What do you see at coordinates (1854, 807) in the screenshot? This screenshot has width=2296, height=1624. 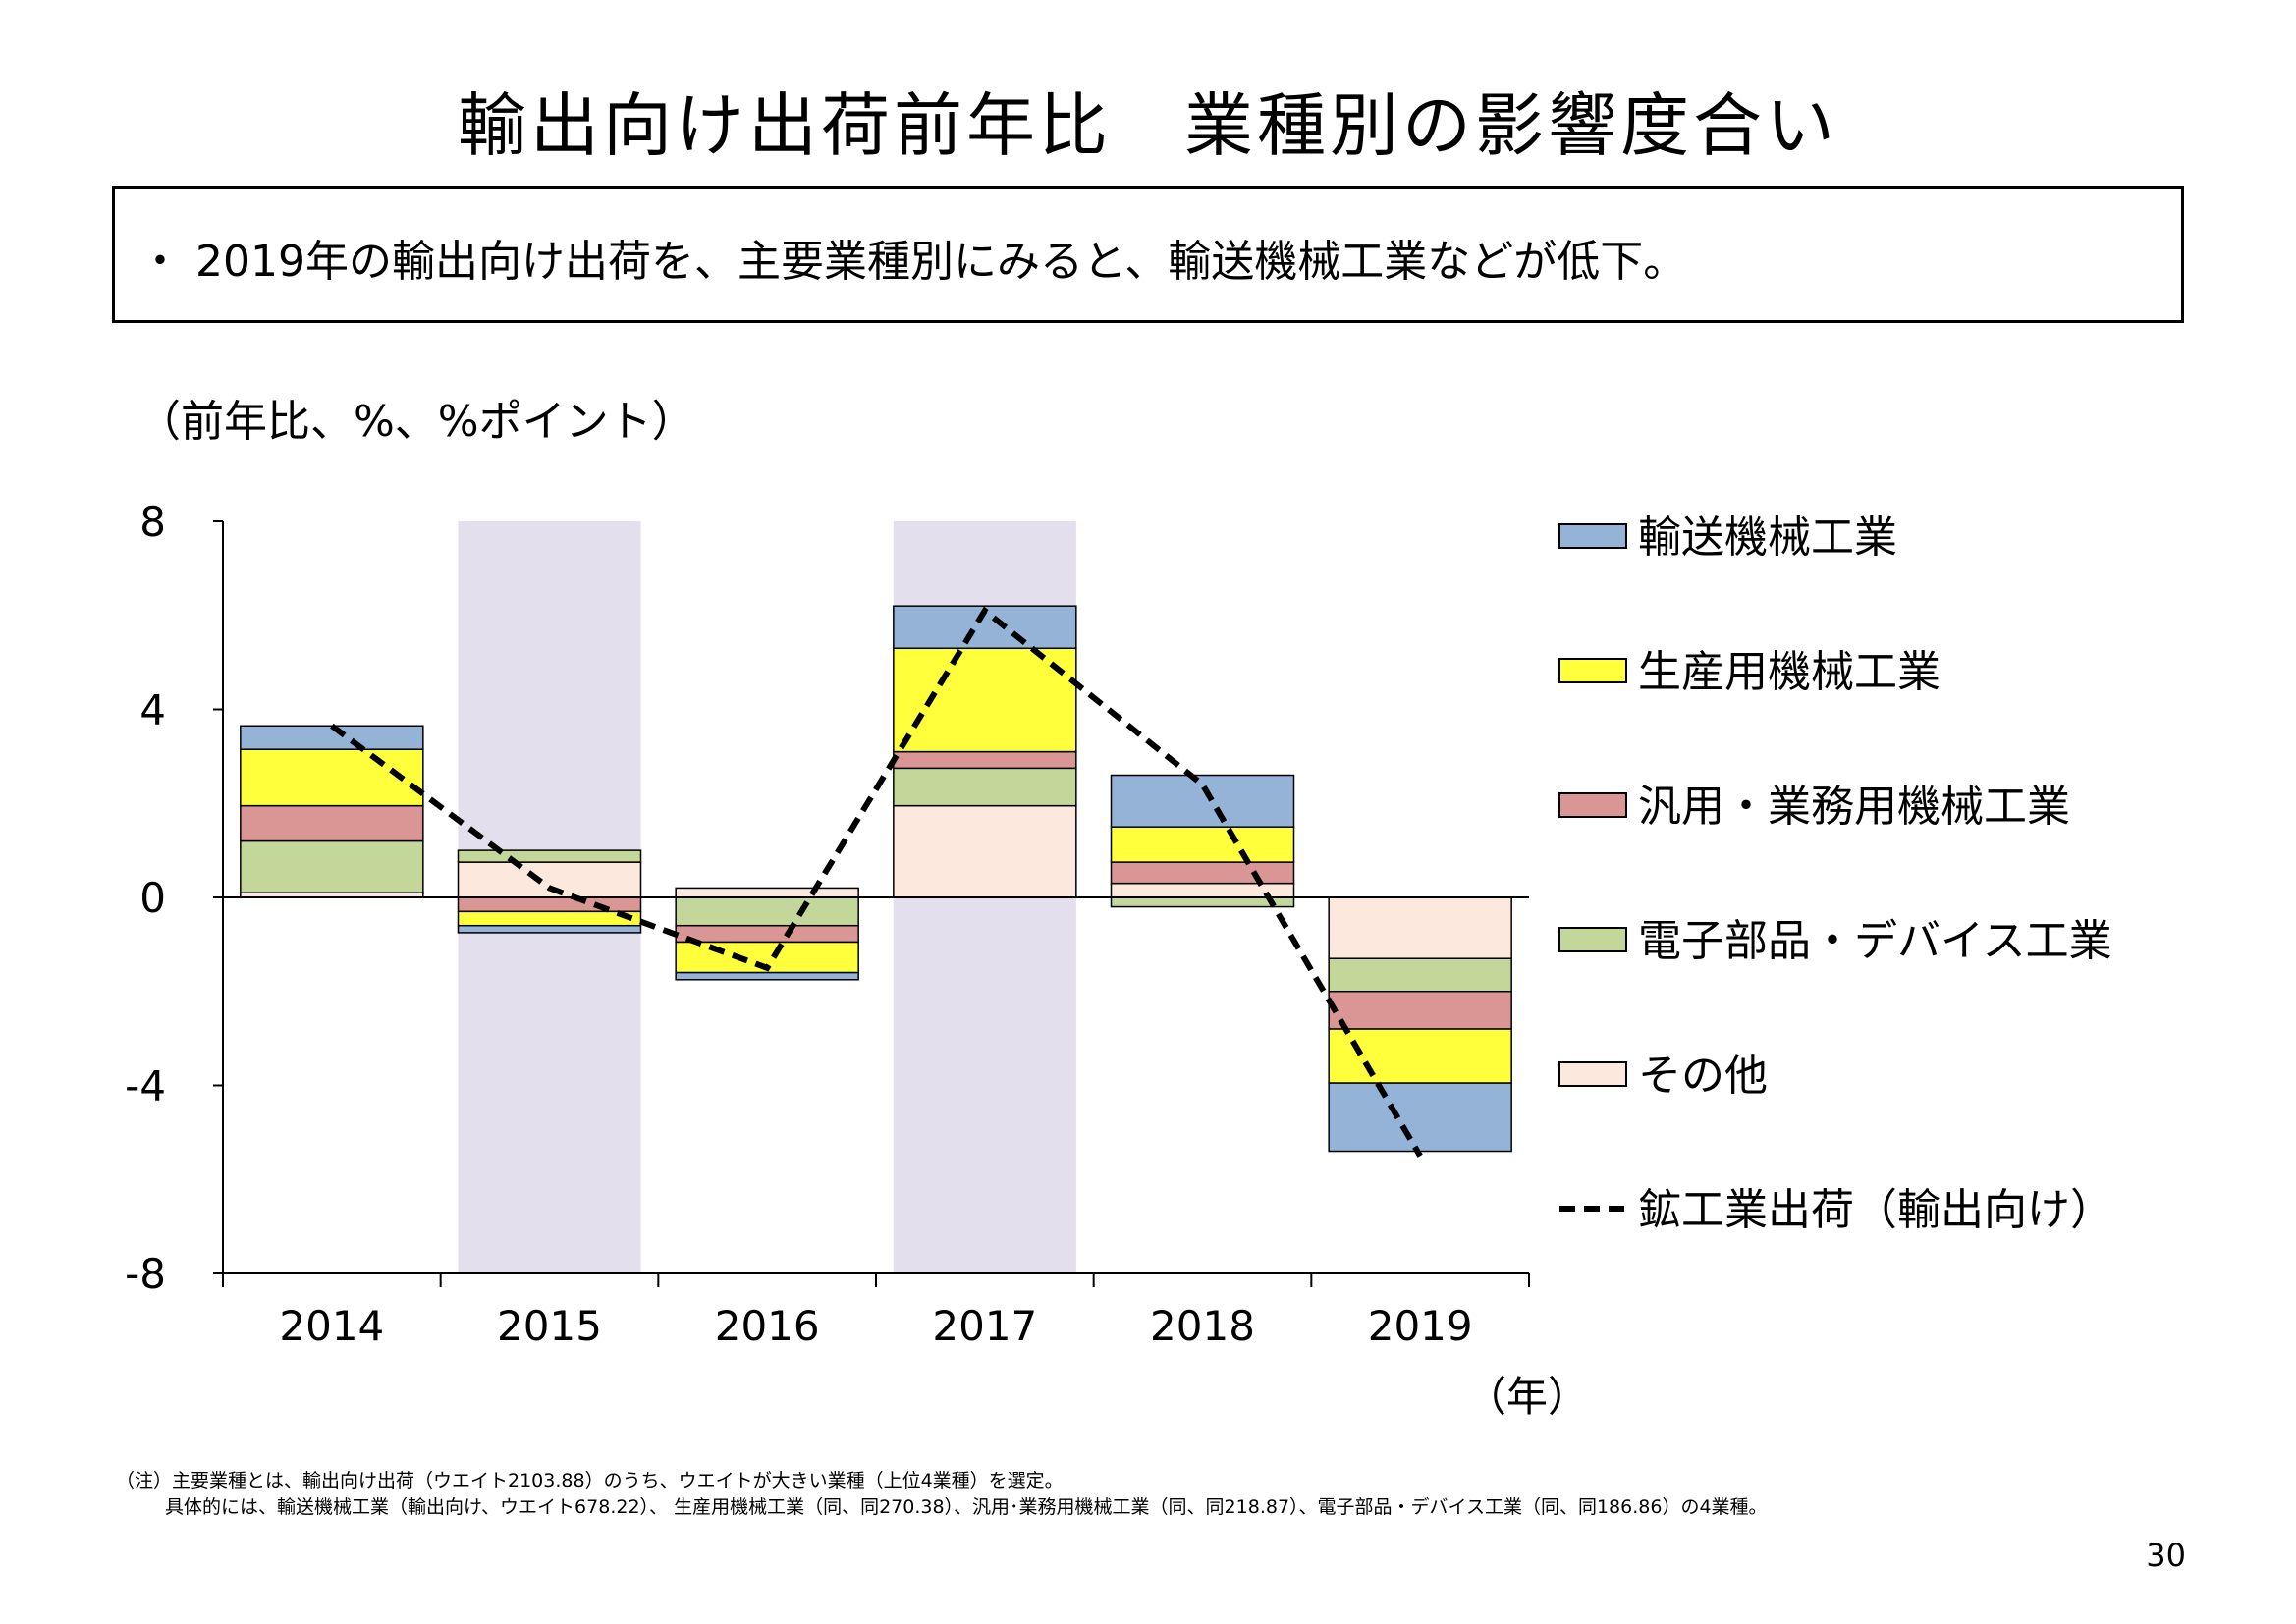 I see `legend-label-2: 汎用・業務用機械工業` at bounding box center [1854, 807].